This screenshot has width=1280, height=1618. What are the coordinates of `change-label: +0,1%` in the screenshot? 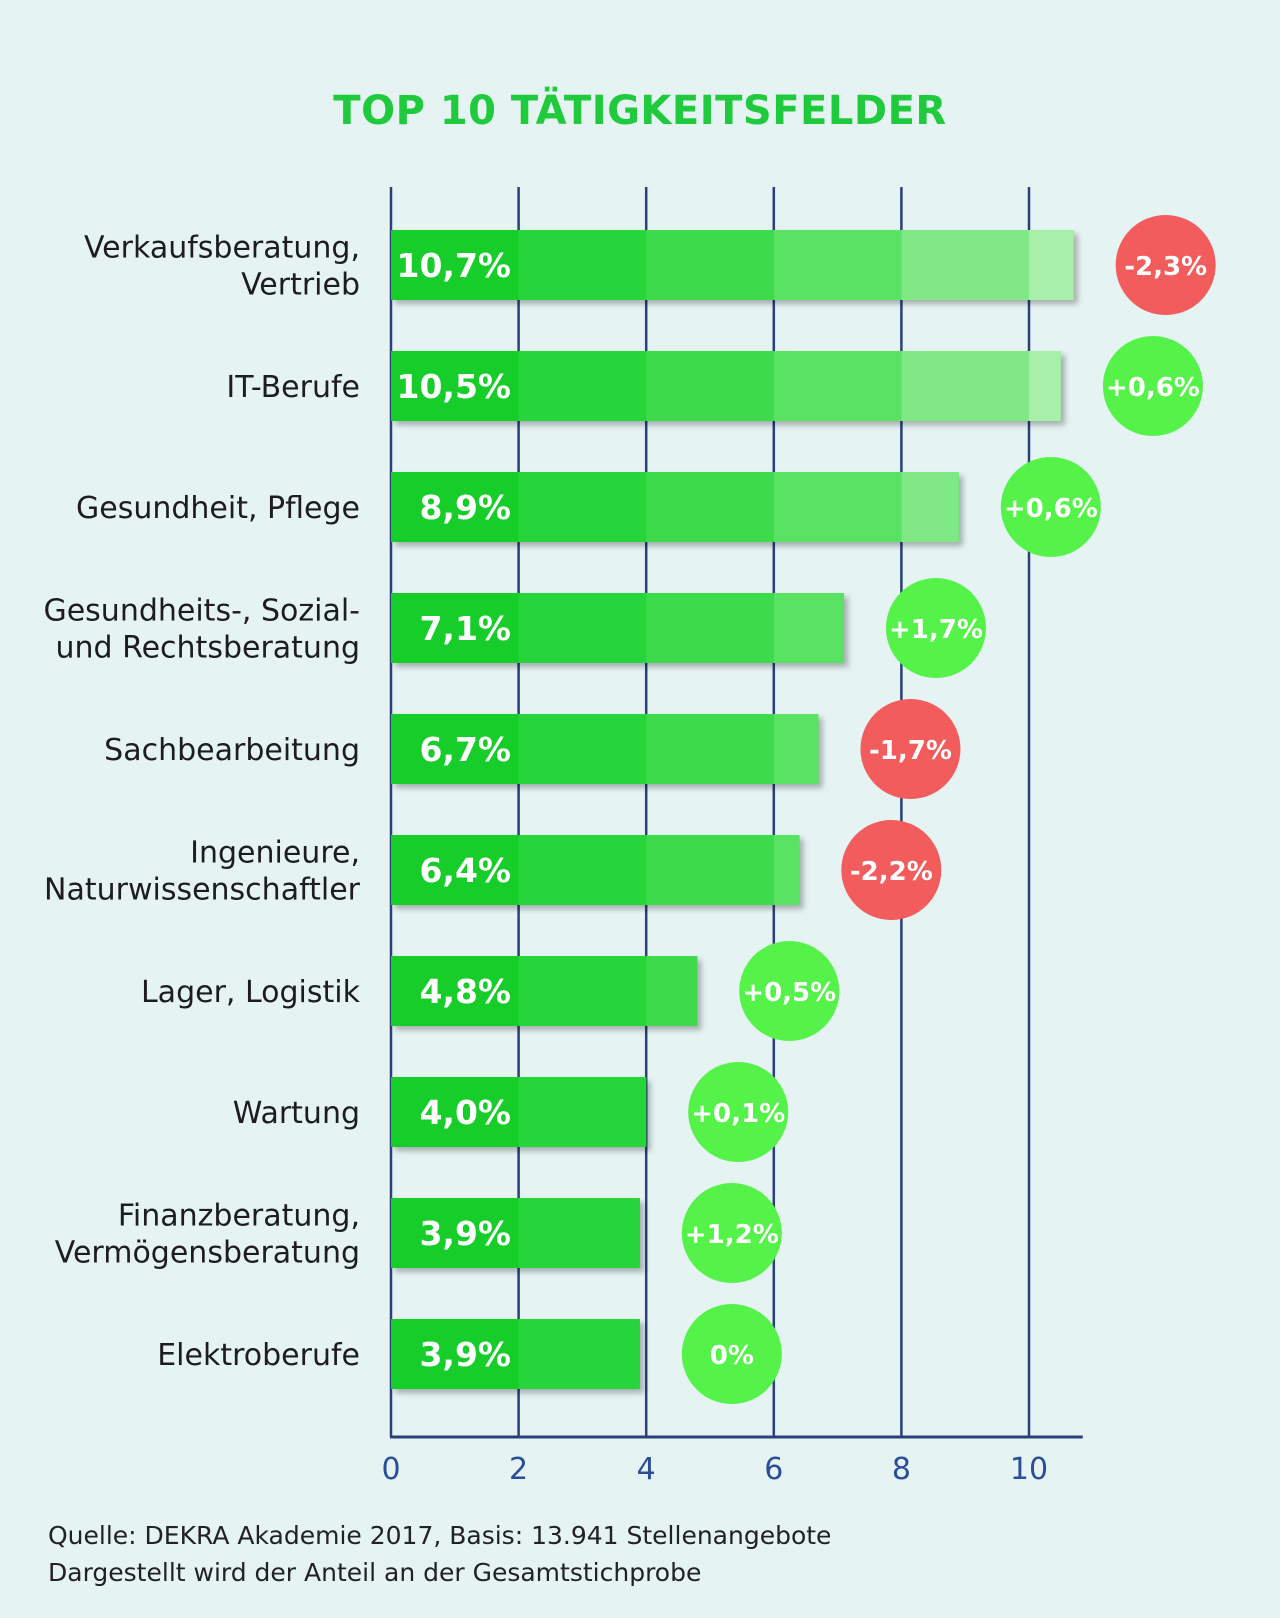 It's located at (738, 1114).